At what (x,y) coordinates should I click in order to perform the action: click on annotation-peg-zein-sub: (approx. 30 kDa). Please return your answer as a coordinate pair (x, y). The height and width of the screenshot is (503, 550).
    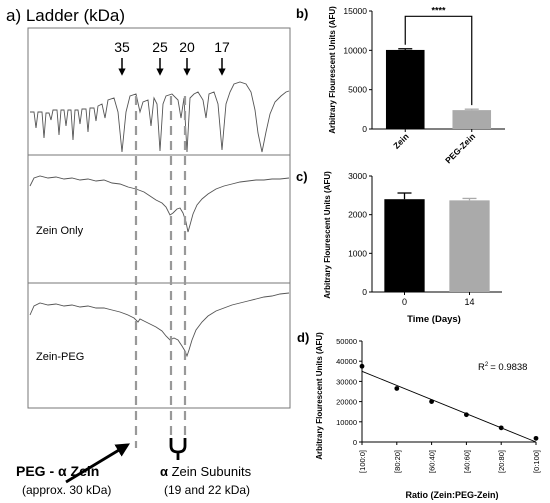
    Looking at the image, I should click on (66, 490).